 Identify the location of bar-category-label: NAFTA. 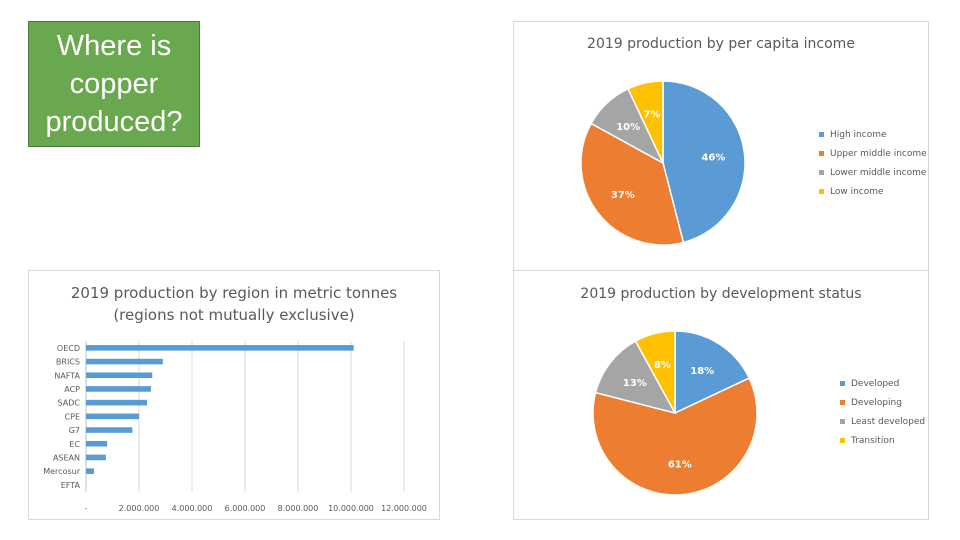
(67, 375).